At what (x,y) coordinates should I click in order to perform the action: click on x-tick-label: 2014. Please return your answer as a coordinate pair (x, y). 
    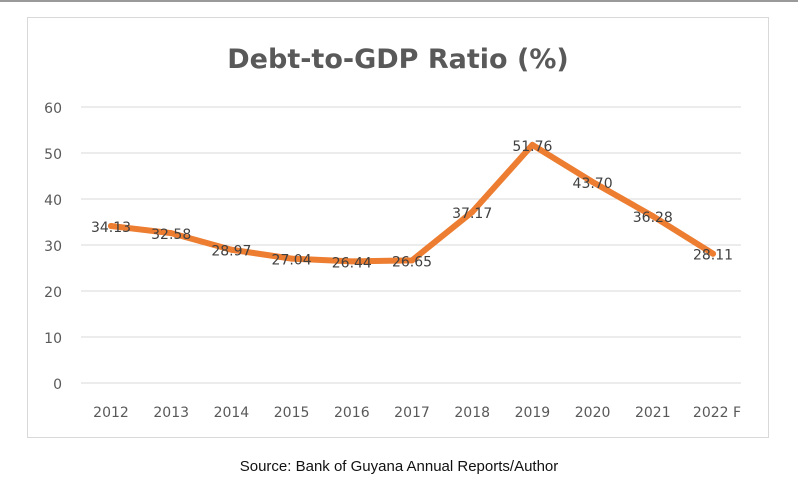
    Looking at the image, I should click on (232, 413).